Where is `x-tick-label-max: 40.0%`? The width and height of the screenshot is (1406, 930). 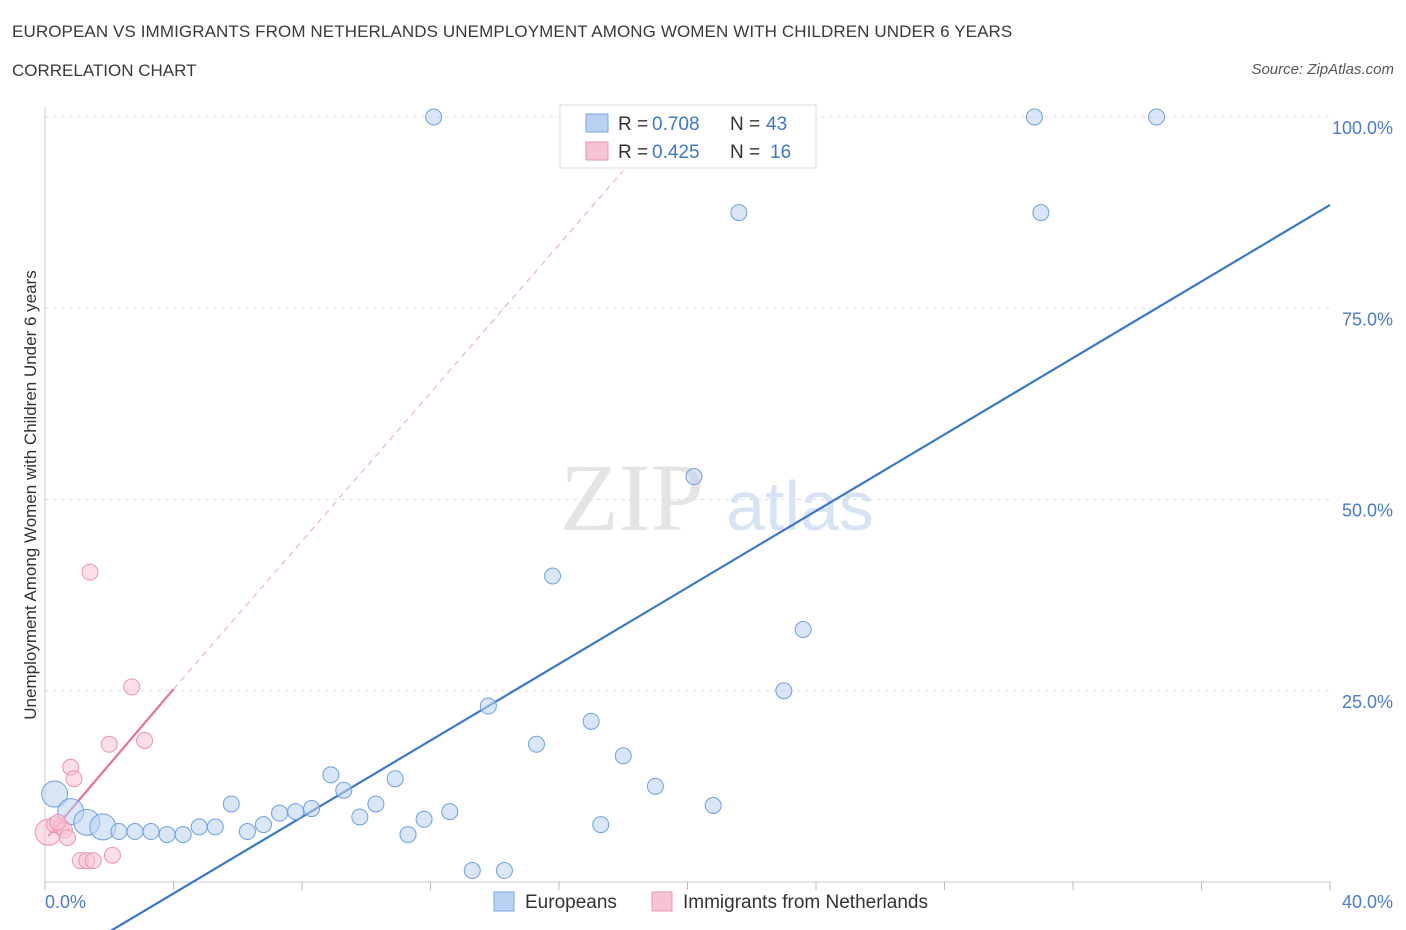 x-tick-label-max: 40.0% is located at coordinates (1367, 902).